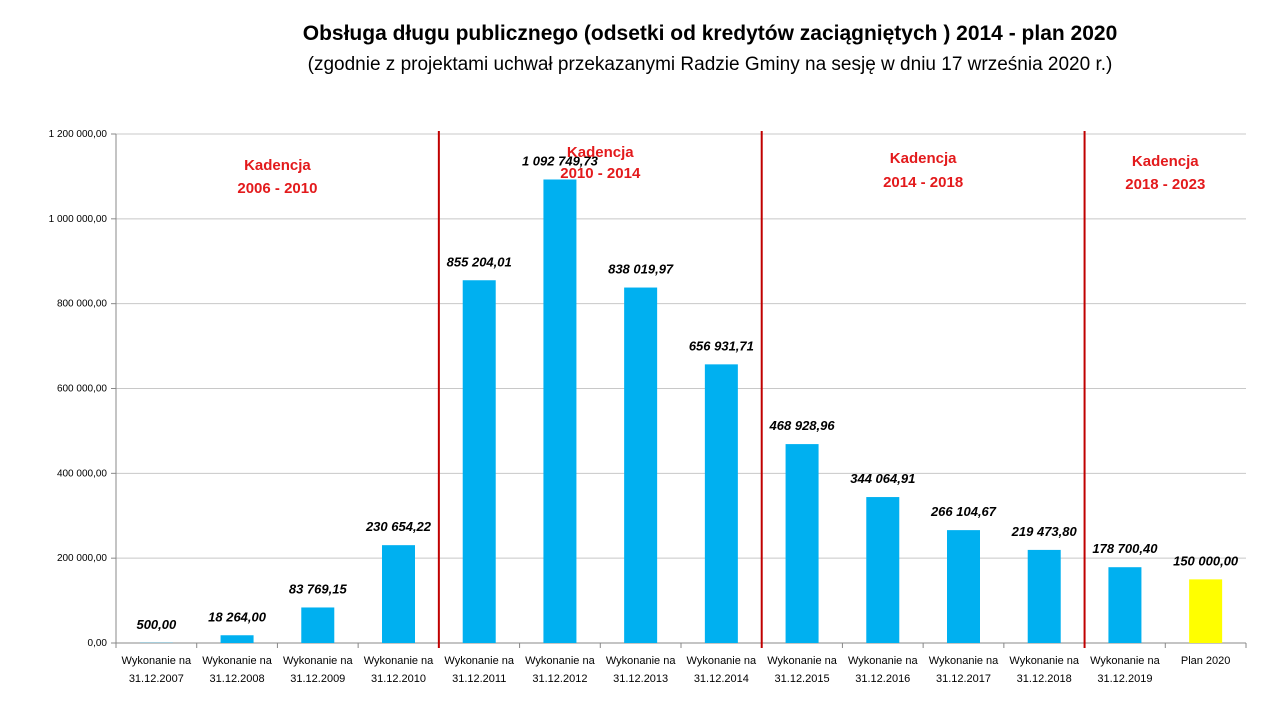 This screenshot has width=1280, height=720. What do you see at coordinates (1206, 661) in the screenshot?
I see `x-tick-label: Plan 2020` at bounding box center [1206, 661].